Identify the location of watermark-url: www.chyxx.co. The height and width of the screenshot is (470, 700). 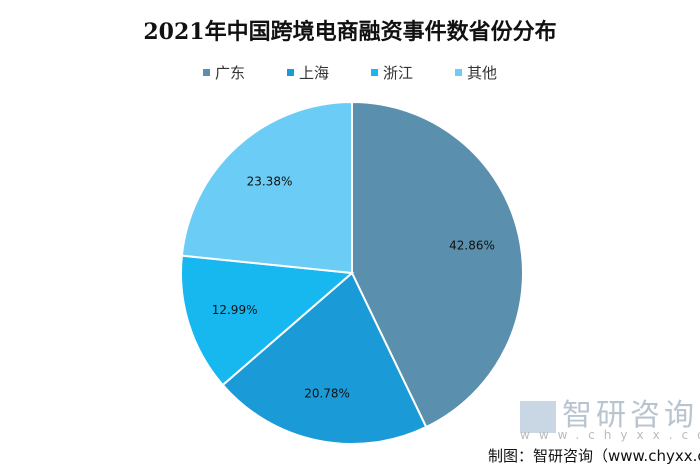
(610, 435).